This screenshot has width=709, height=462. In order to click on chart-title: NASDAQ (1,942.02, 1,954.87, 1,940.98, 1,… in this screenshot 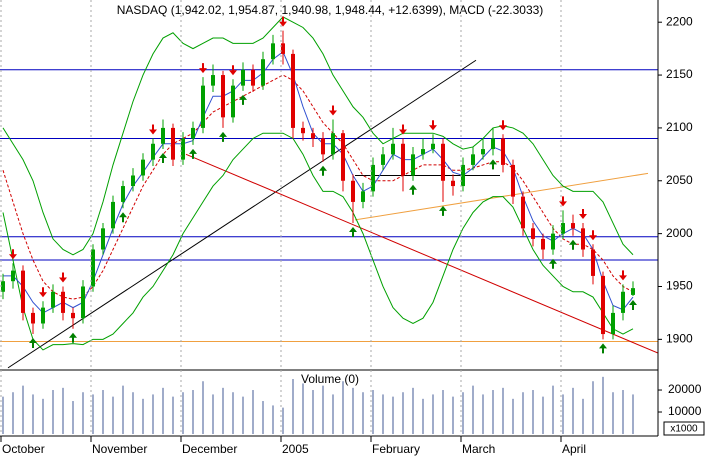, I will do `click(330, 10)`.